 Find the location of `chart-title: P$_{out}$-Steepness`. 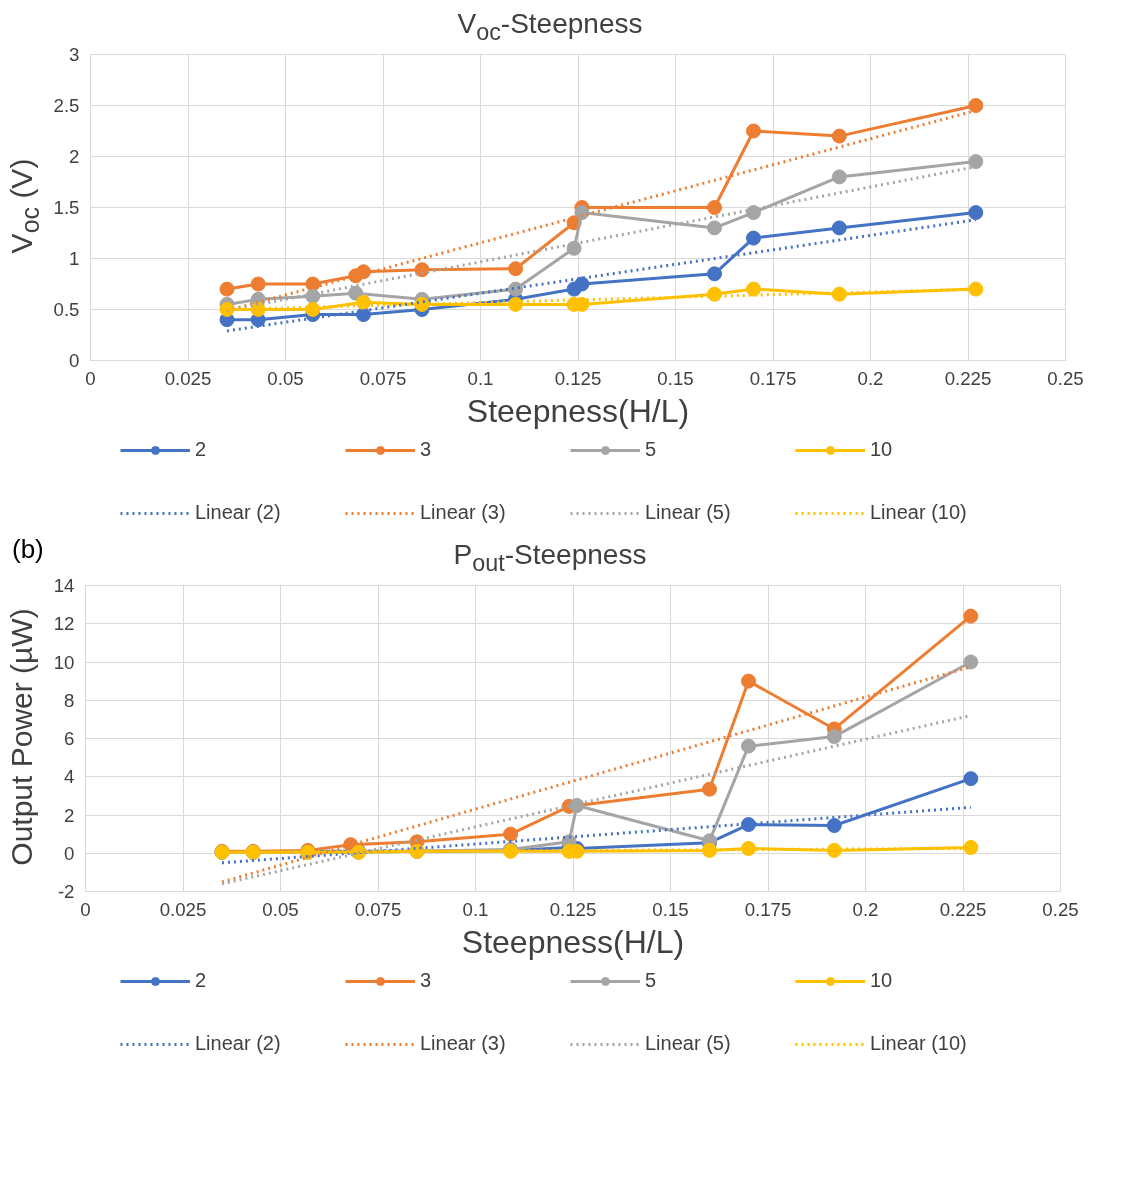

chart-title: P$_{out}$-Steepness is located at coordinates (550, 557).